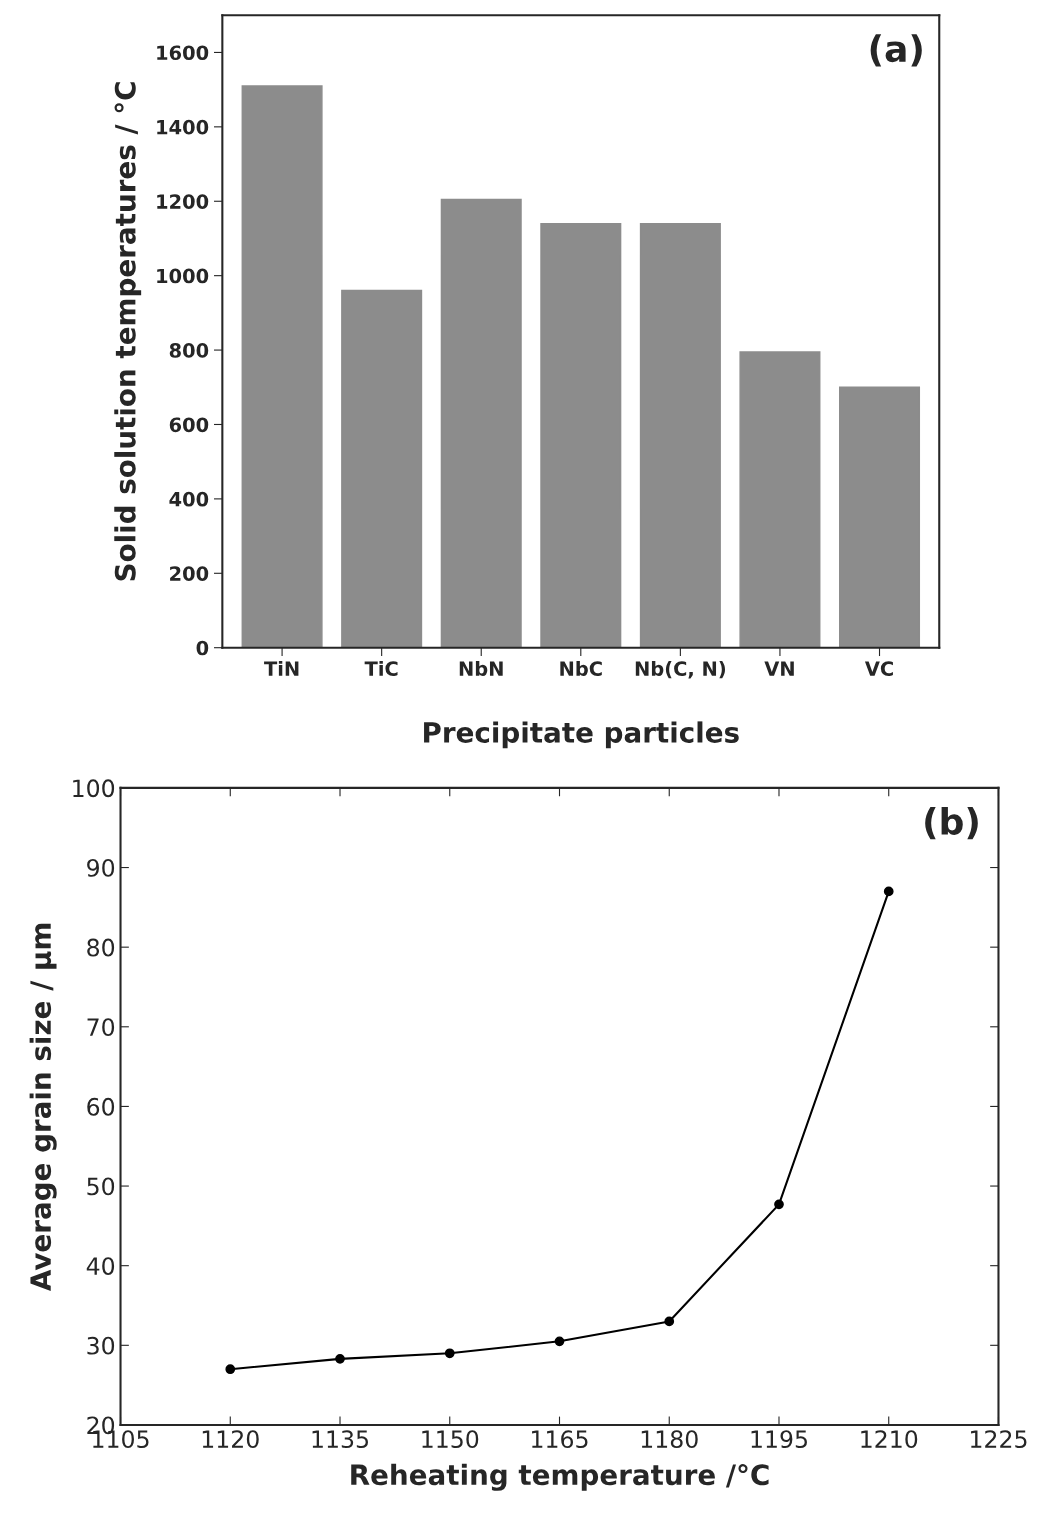 The height and width of the screenshot is (1524, 1039). I want to click on y-axis-title: Solid solution temperatures / °C, so click(128, 331).